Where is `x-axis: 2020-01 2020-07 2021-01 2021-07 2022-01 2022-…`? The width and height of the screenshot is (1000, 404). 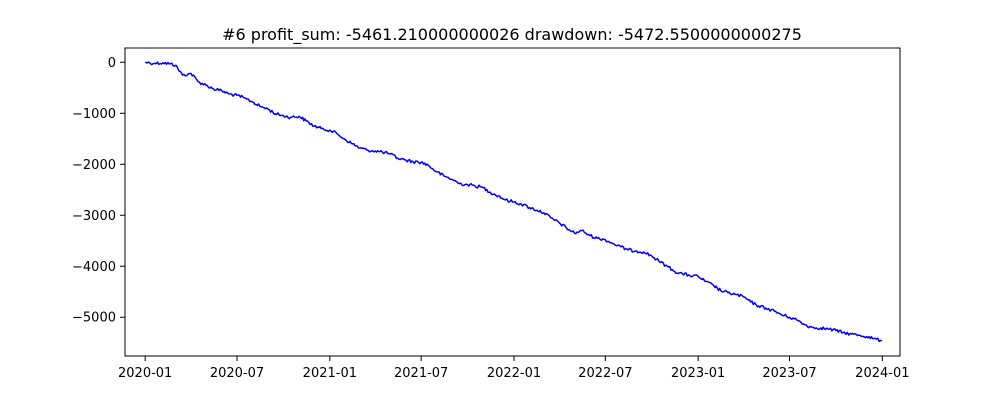 x-axis: 2020-01 2020-07 2021-01 2021-07 2022-01 2022-… is located at coordinates (514, 368).